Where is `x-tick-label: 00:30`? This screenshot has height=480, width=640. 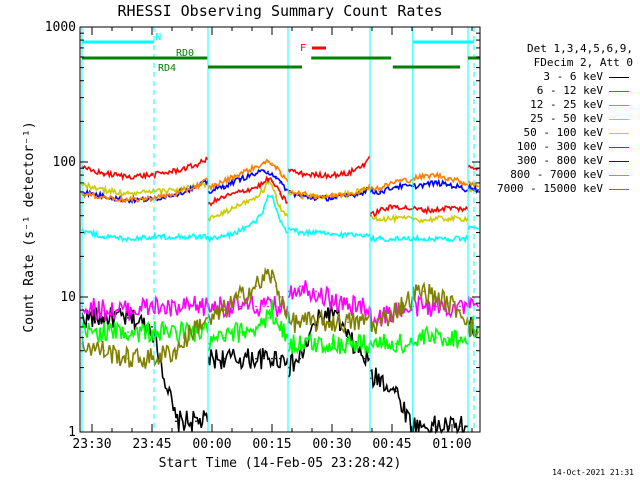
x-tick-label: 00:30 is located at coordinates (331, 444).